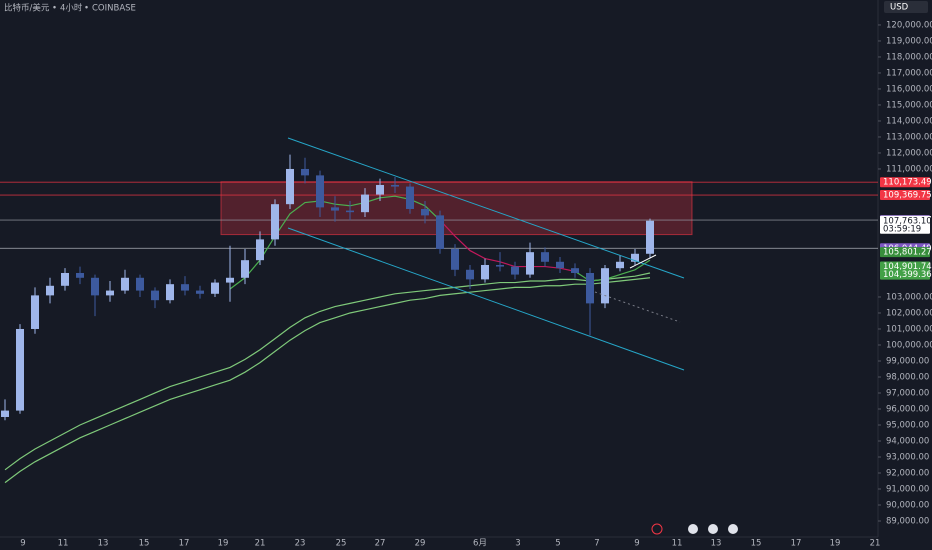 The width and height of the screenshot is (932, 550). Describe the element at coordinates (596, 544) in the screenshot. I see `x-tick-label: 7` at that location.